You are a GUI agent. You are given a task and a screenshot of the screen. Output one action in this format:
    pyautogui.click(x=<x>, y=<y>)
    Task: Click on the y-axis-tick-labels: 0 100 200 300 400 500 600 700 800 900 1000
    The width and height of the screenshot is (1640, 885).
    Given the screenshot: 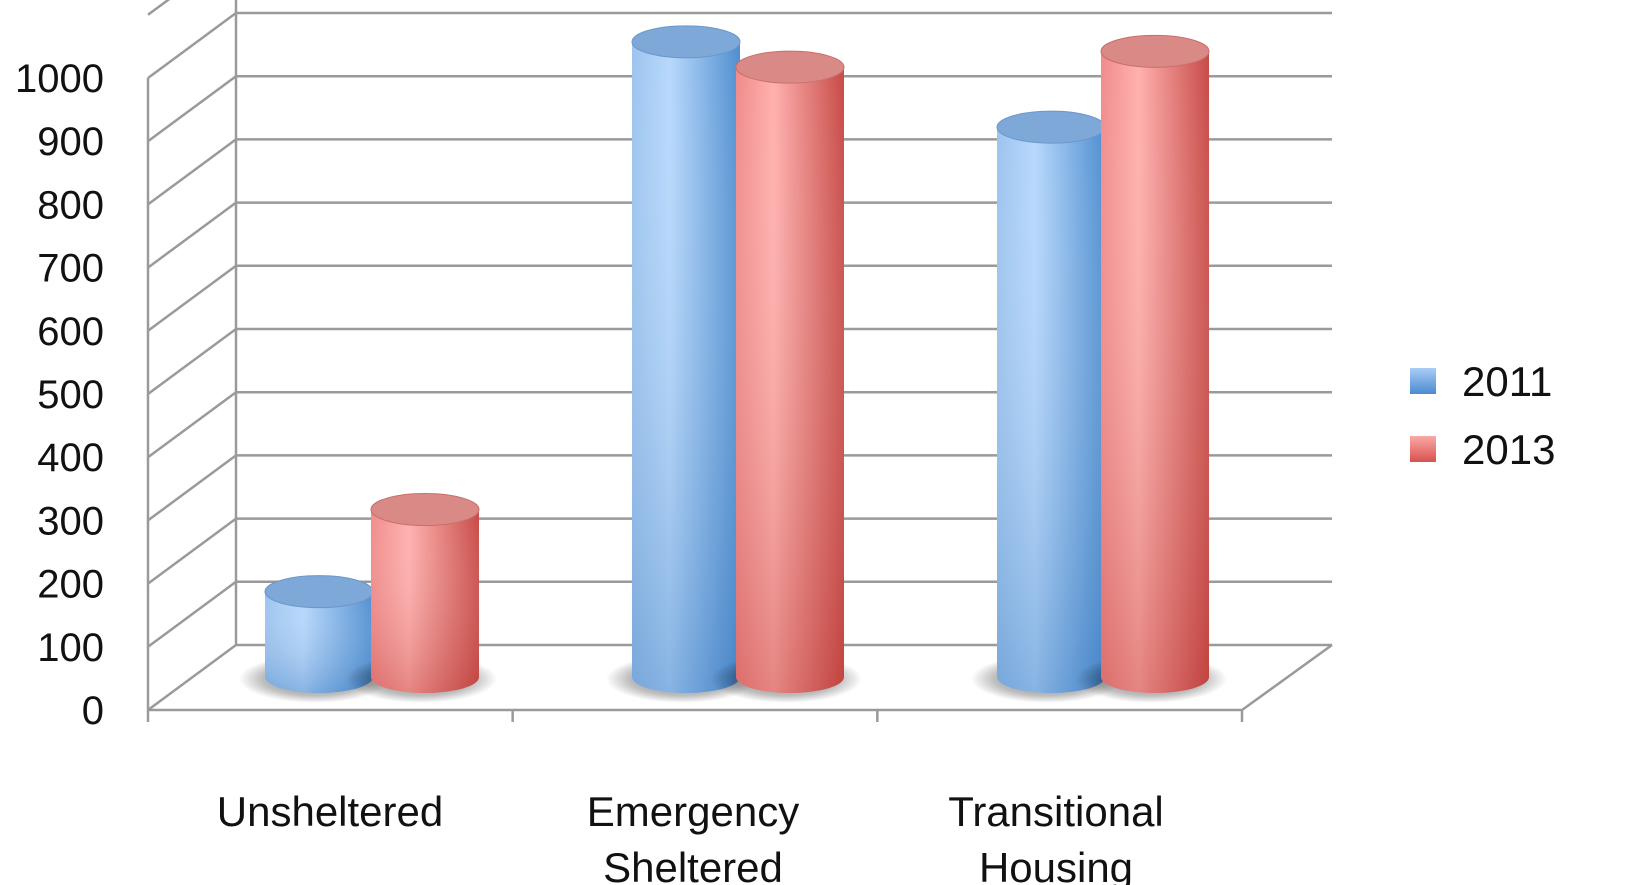 What is the action you would take?
    pyautogui.click(x=59, y=395)
    